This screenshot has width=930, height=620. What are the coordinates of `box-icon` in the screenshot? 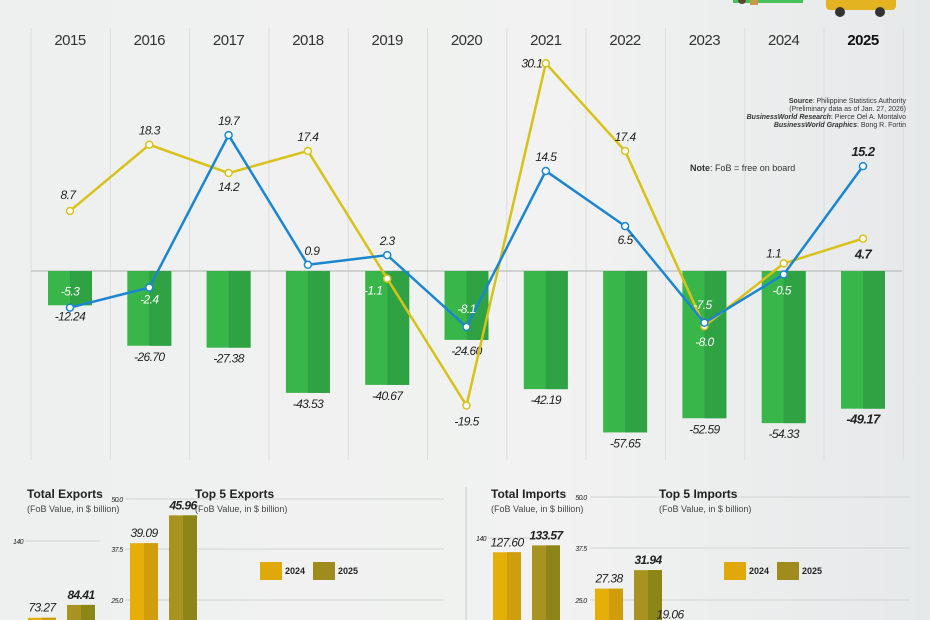 It's located at (754, 2).